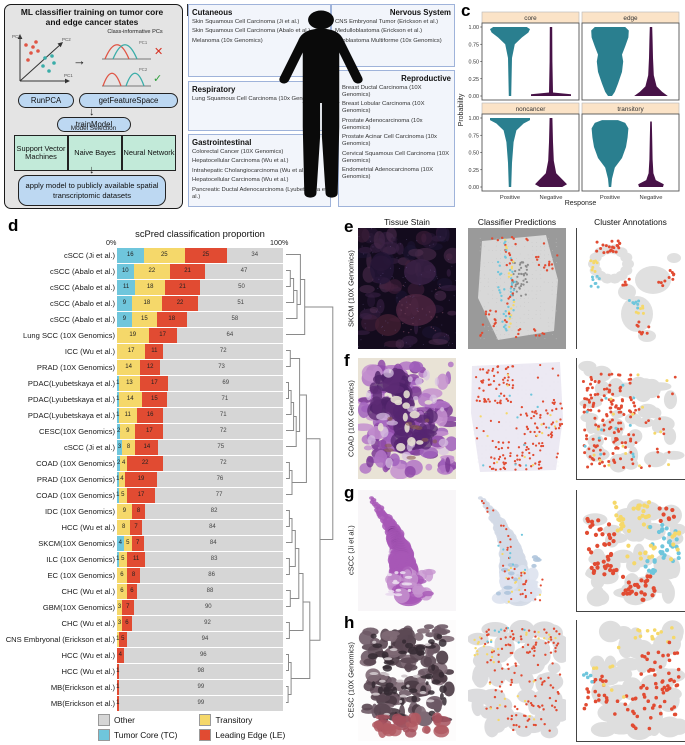 This screenshot has width=685, height=745. I want to click on bar-row: MB(Erickson et al.) 1 99, so click(142, 703).